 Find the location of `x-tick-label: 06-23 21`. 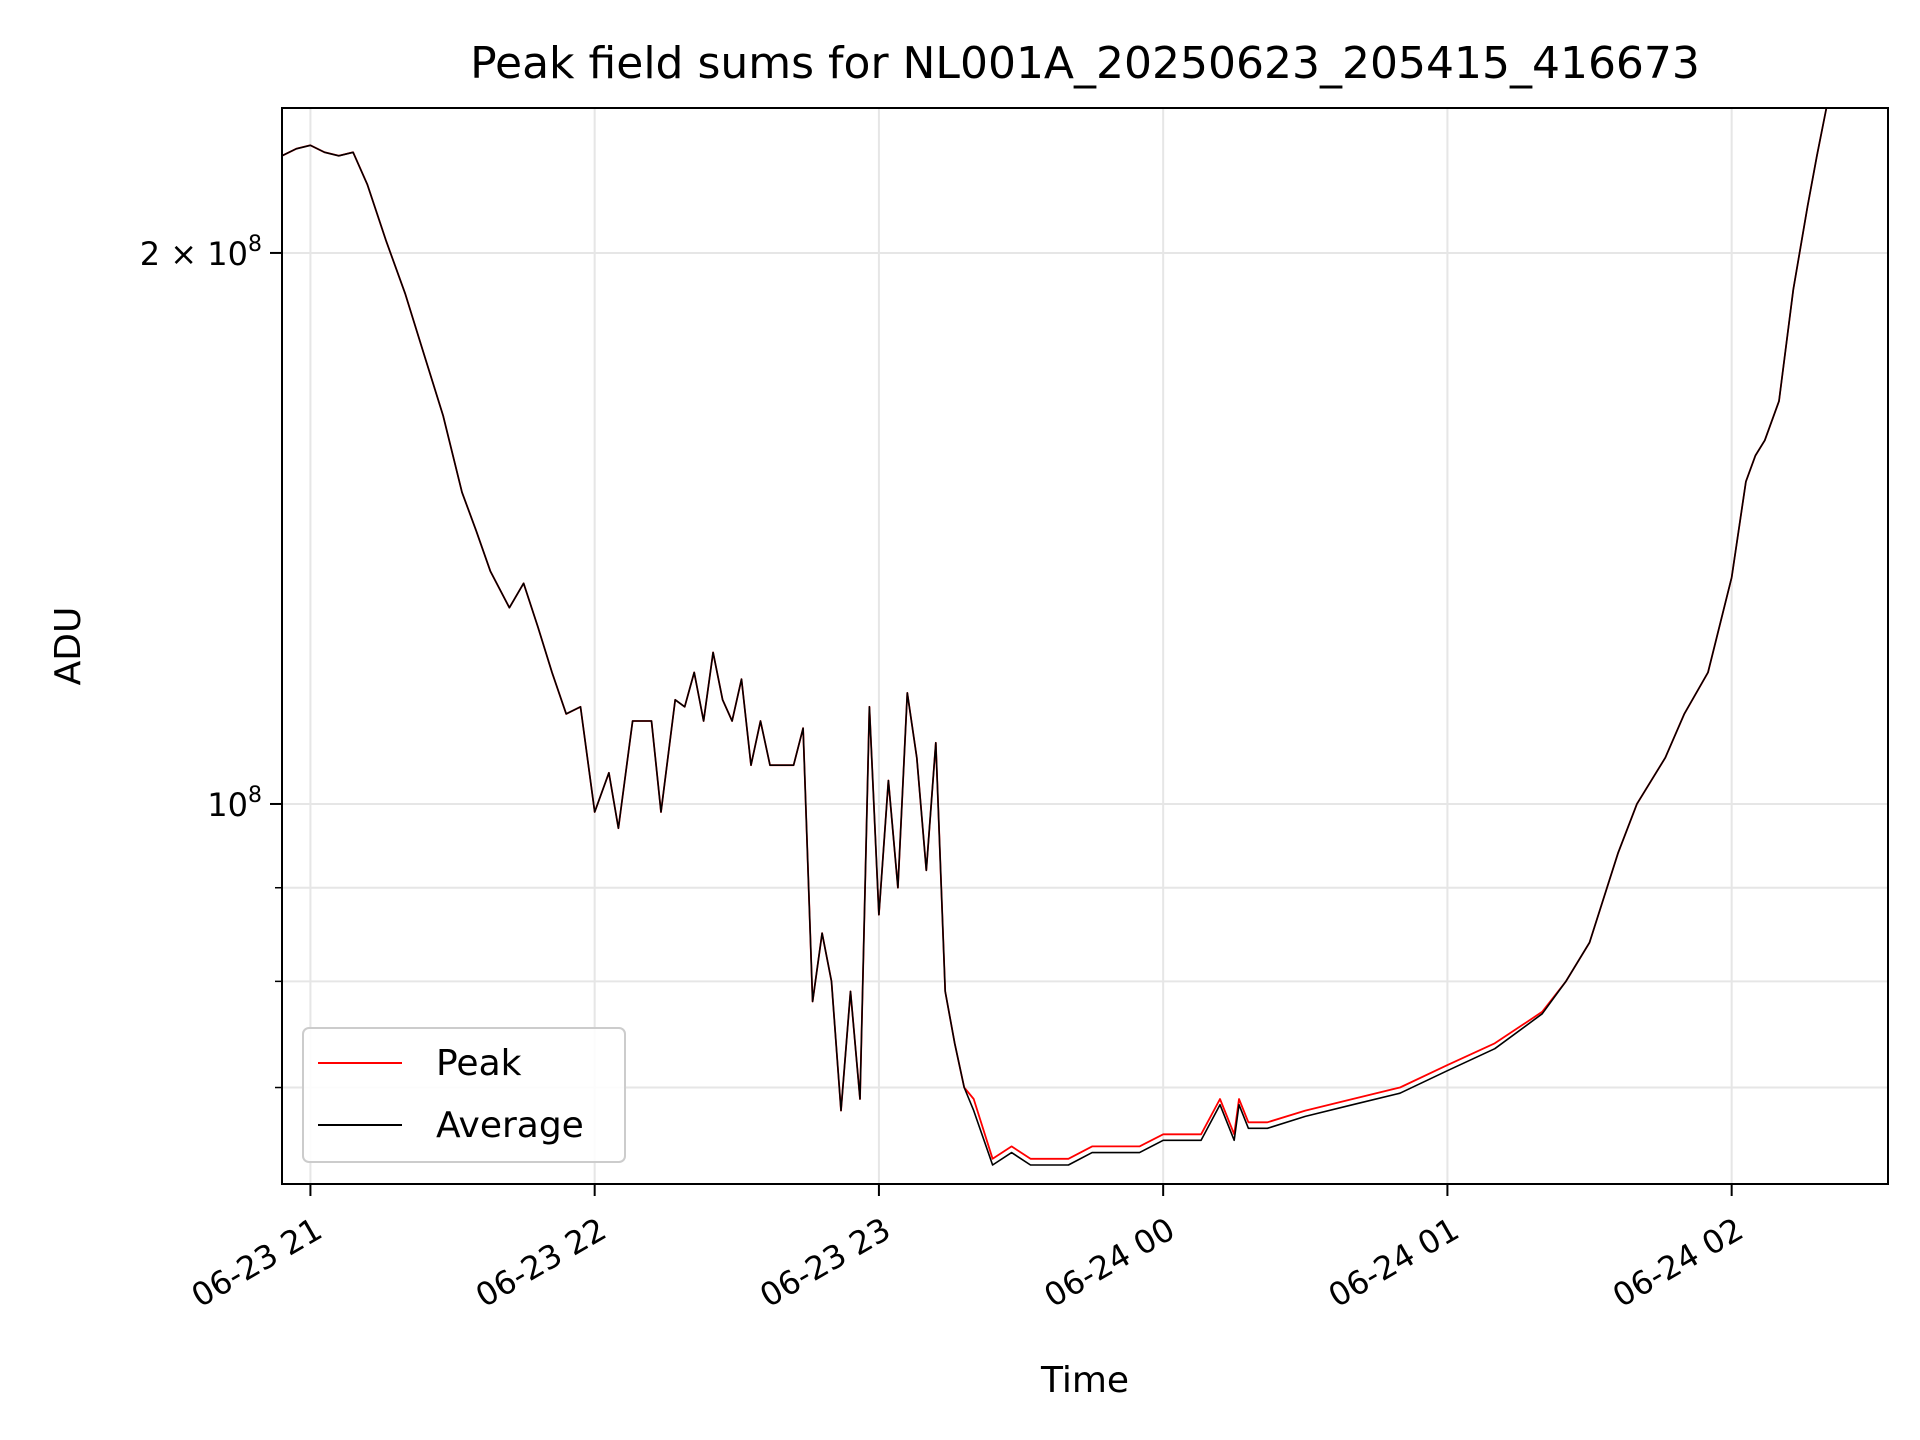

x-tick-label: 06-23 21 is located at coordinates (257, 1262).